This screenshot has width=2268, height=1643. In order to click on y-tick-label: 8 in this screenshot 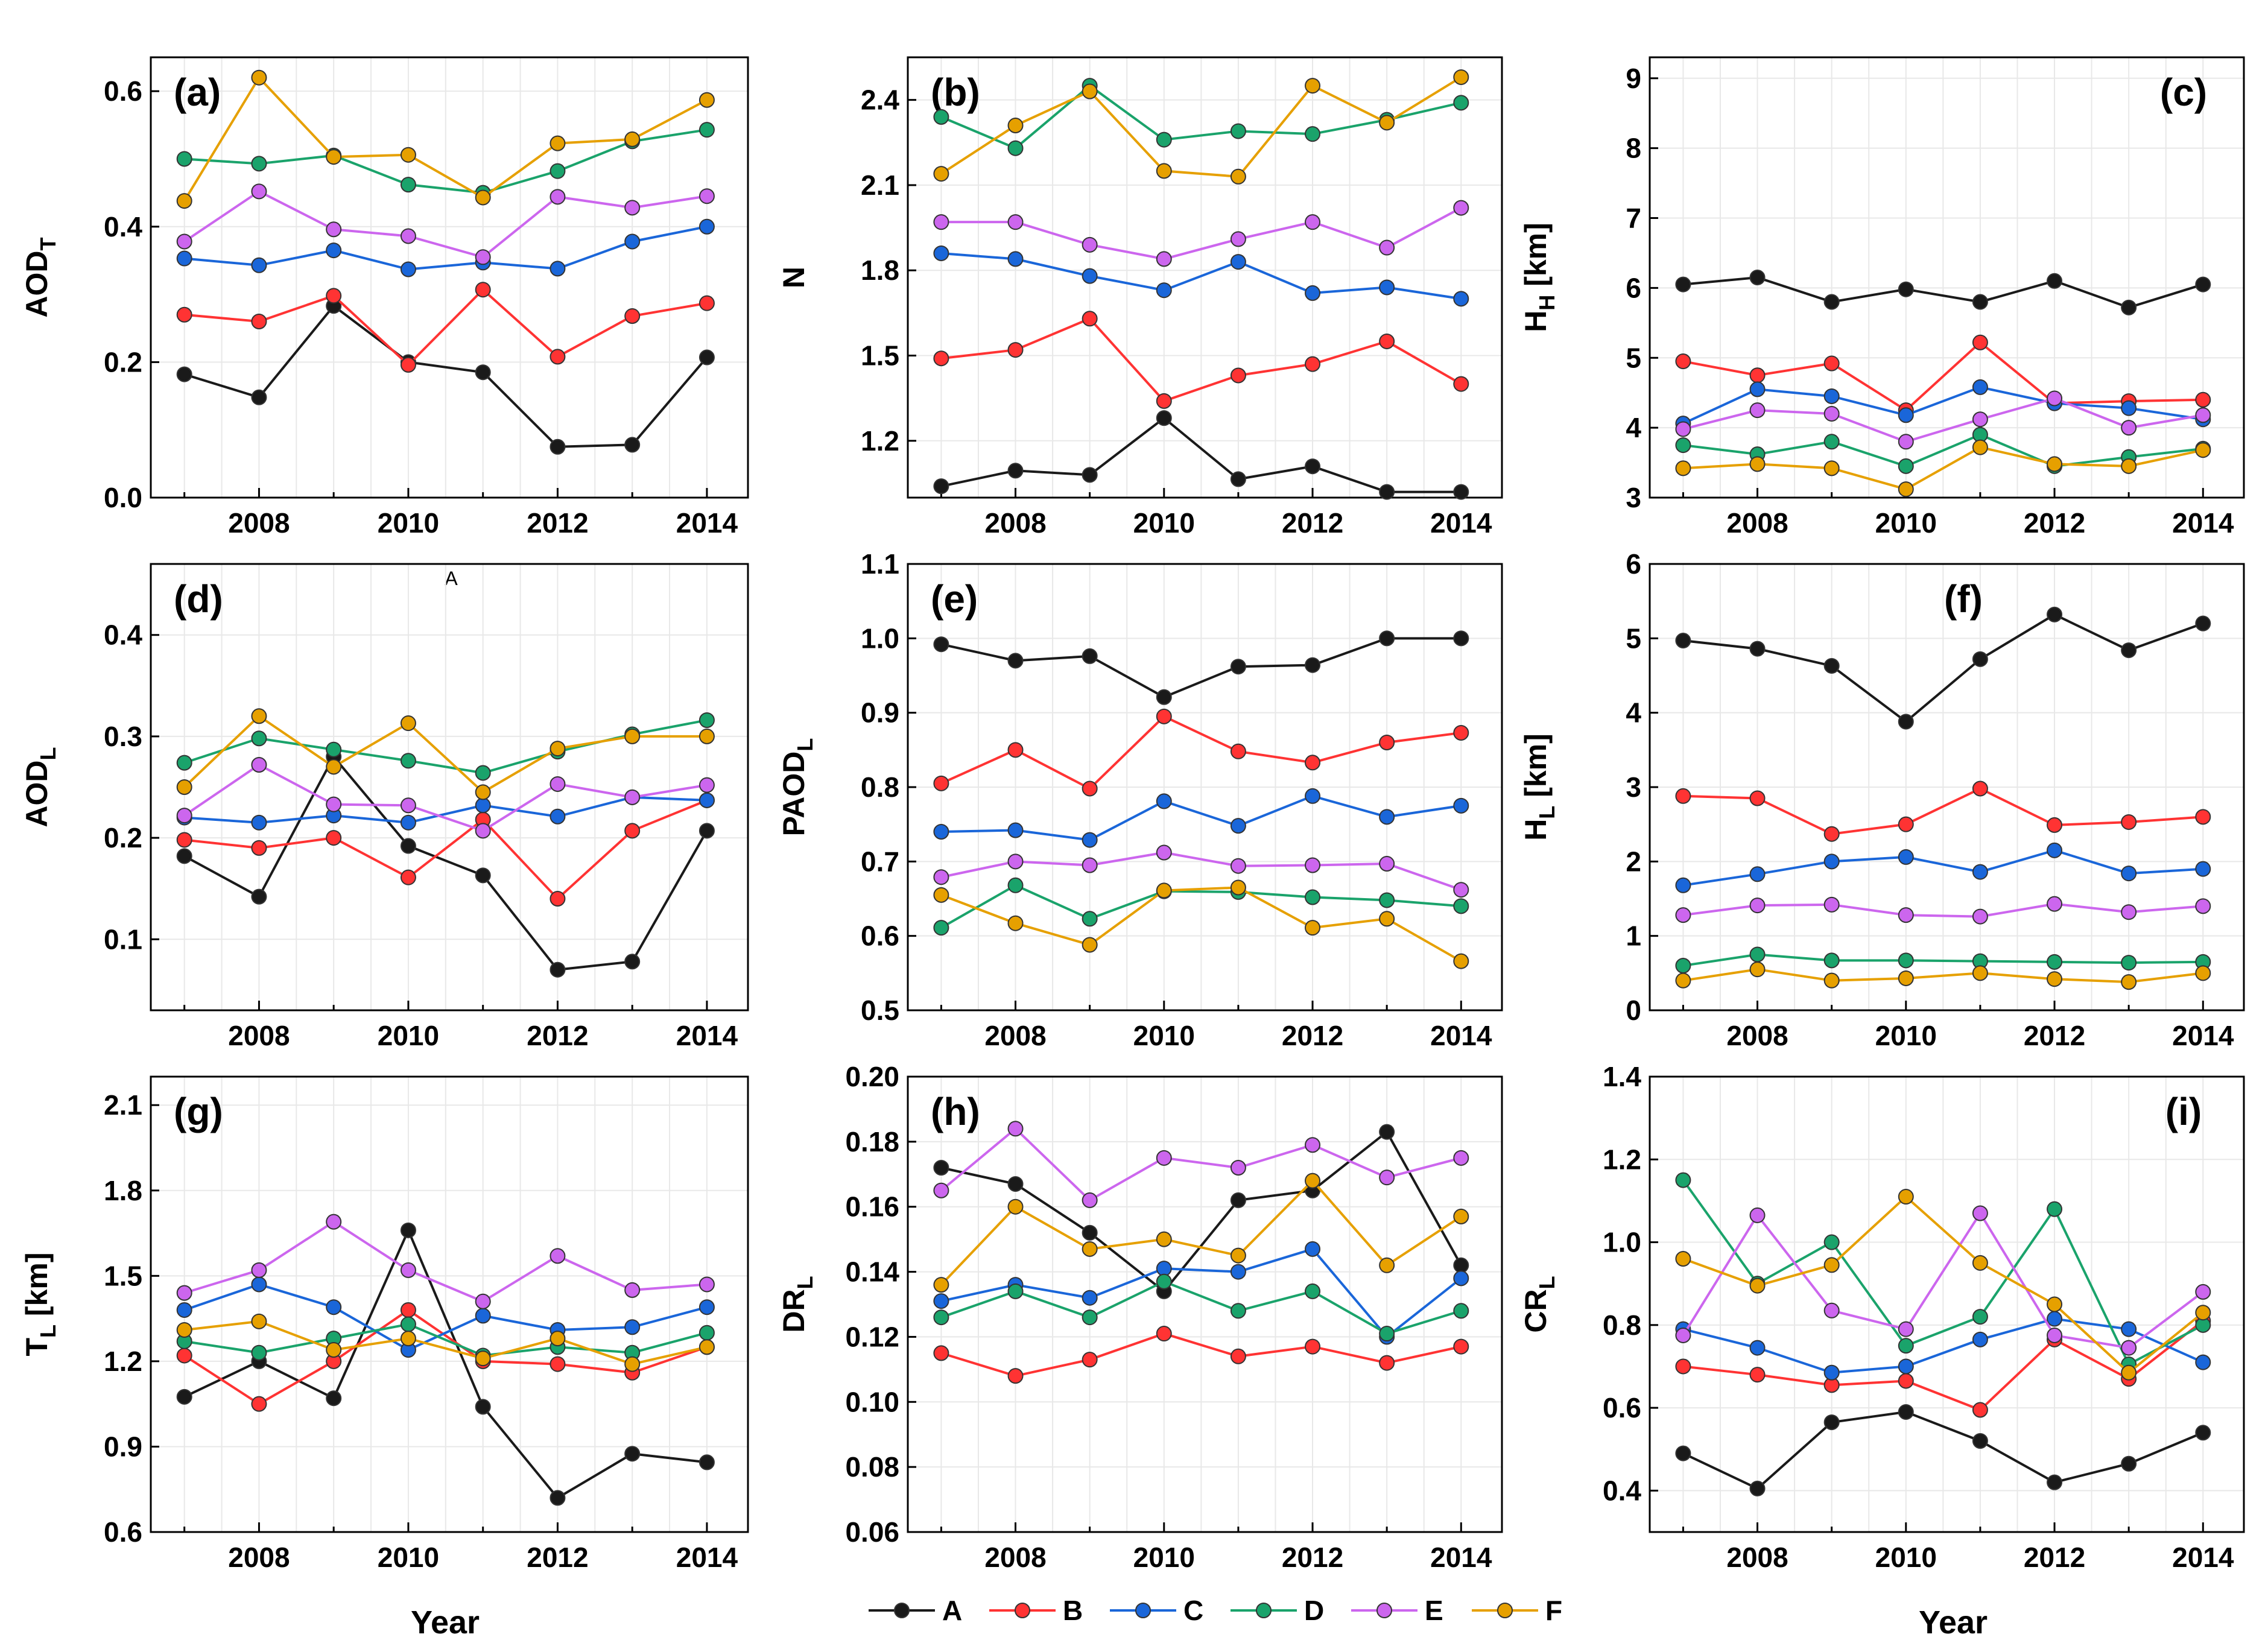, I will do `click(1633, 148)`.